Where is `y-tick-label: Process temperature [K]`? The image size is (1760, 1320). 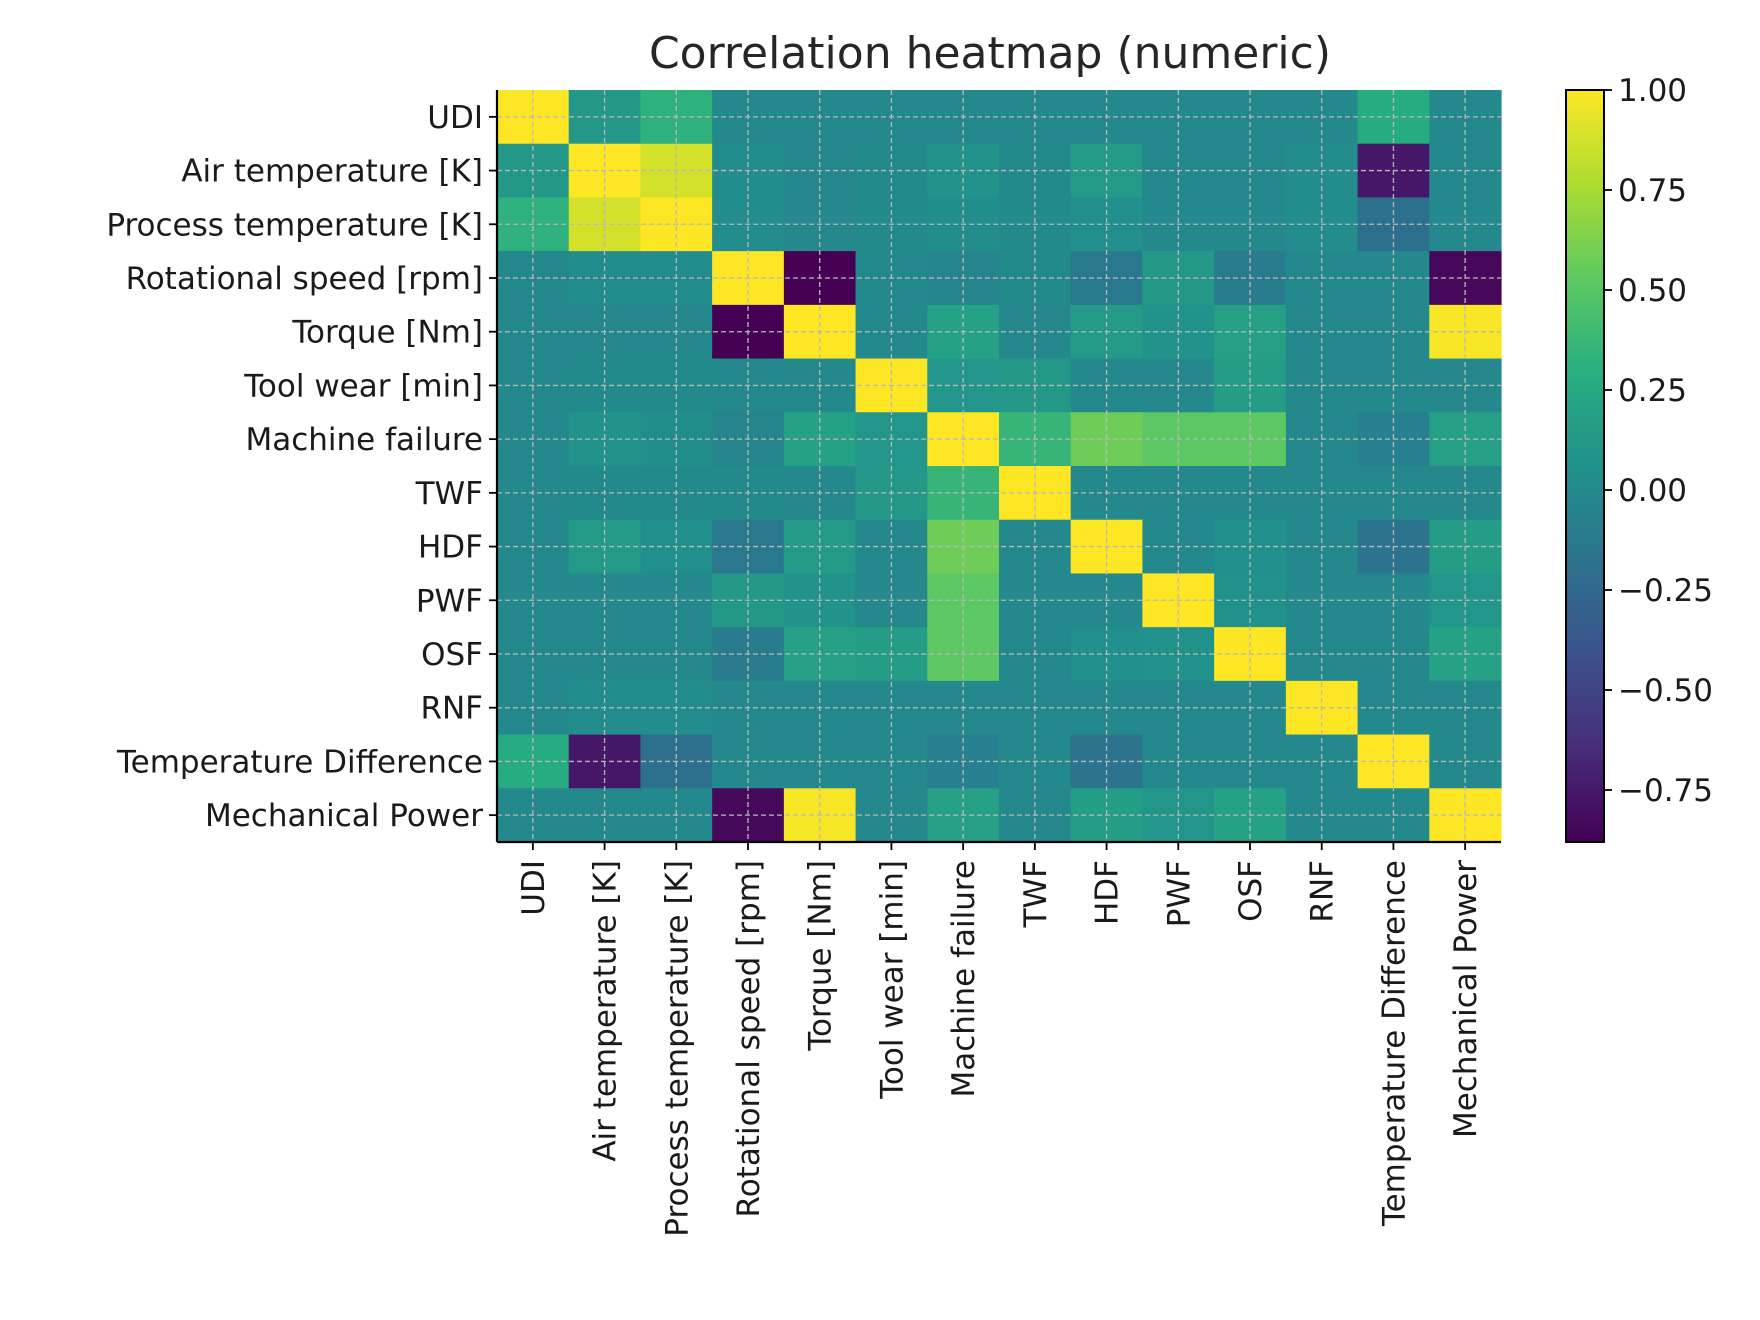 y-tick-label: Process temperature [K] is located at coordinates (294, 225).